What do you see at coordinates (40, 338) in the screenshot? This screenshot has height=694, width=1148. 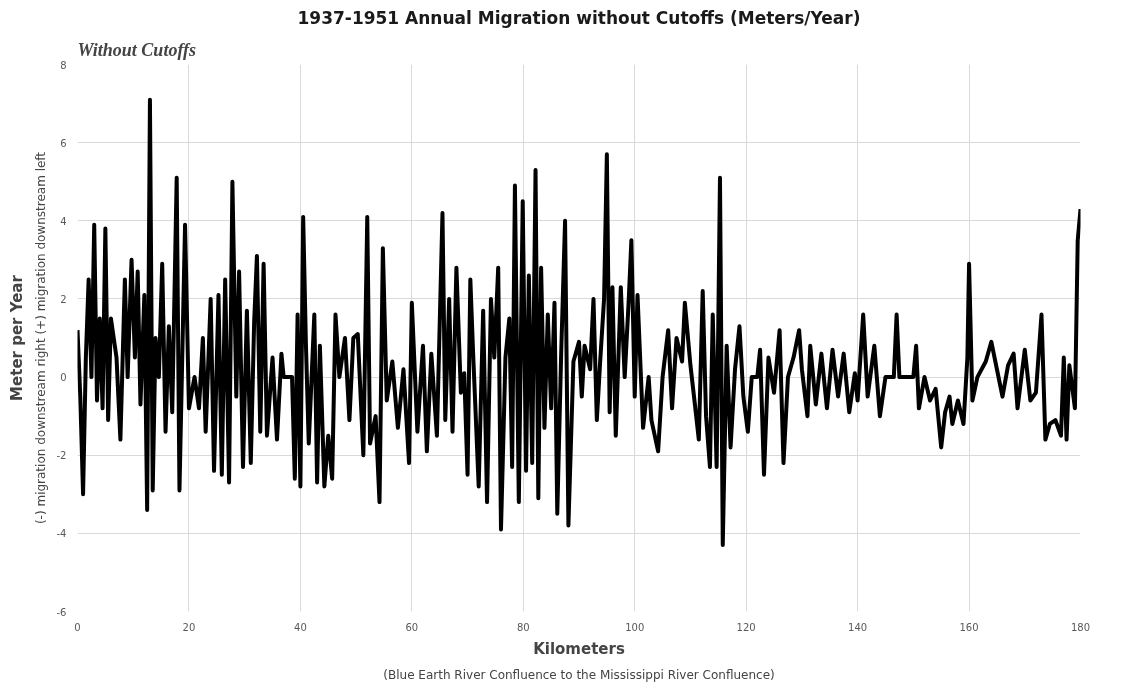 I see `text: (-) migration downstream right (+) migration downstream left` at bounding box center [40, 338].